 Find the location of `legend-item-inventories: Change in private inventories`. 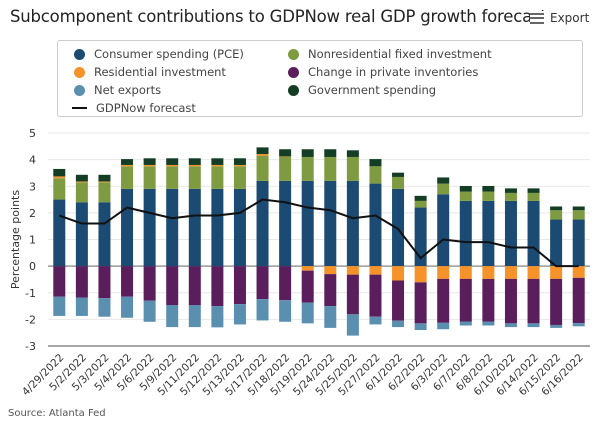

legend-item-inventories: Change in private inventories is located at coordinates (383, 72).